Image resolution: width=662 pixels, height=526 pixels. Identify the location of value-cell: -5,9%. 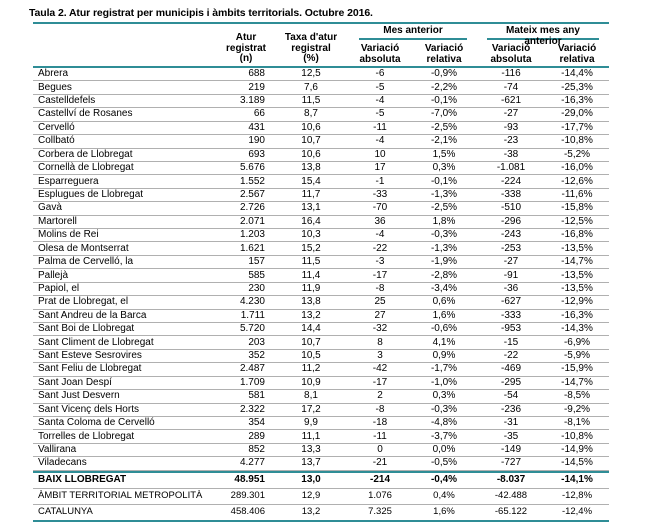
(577, 356).